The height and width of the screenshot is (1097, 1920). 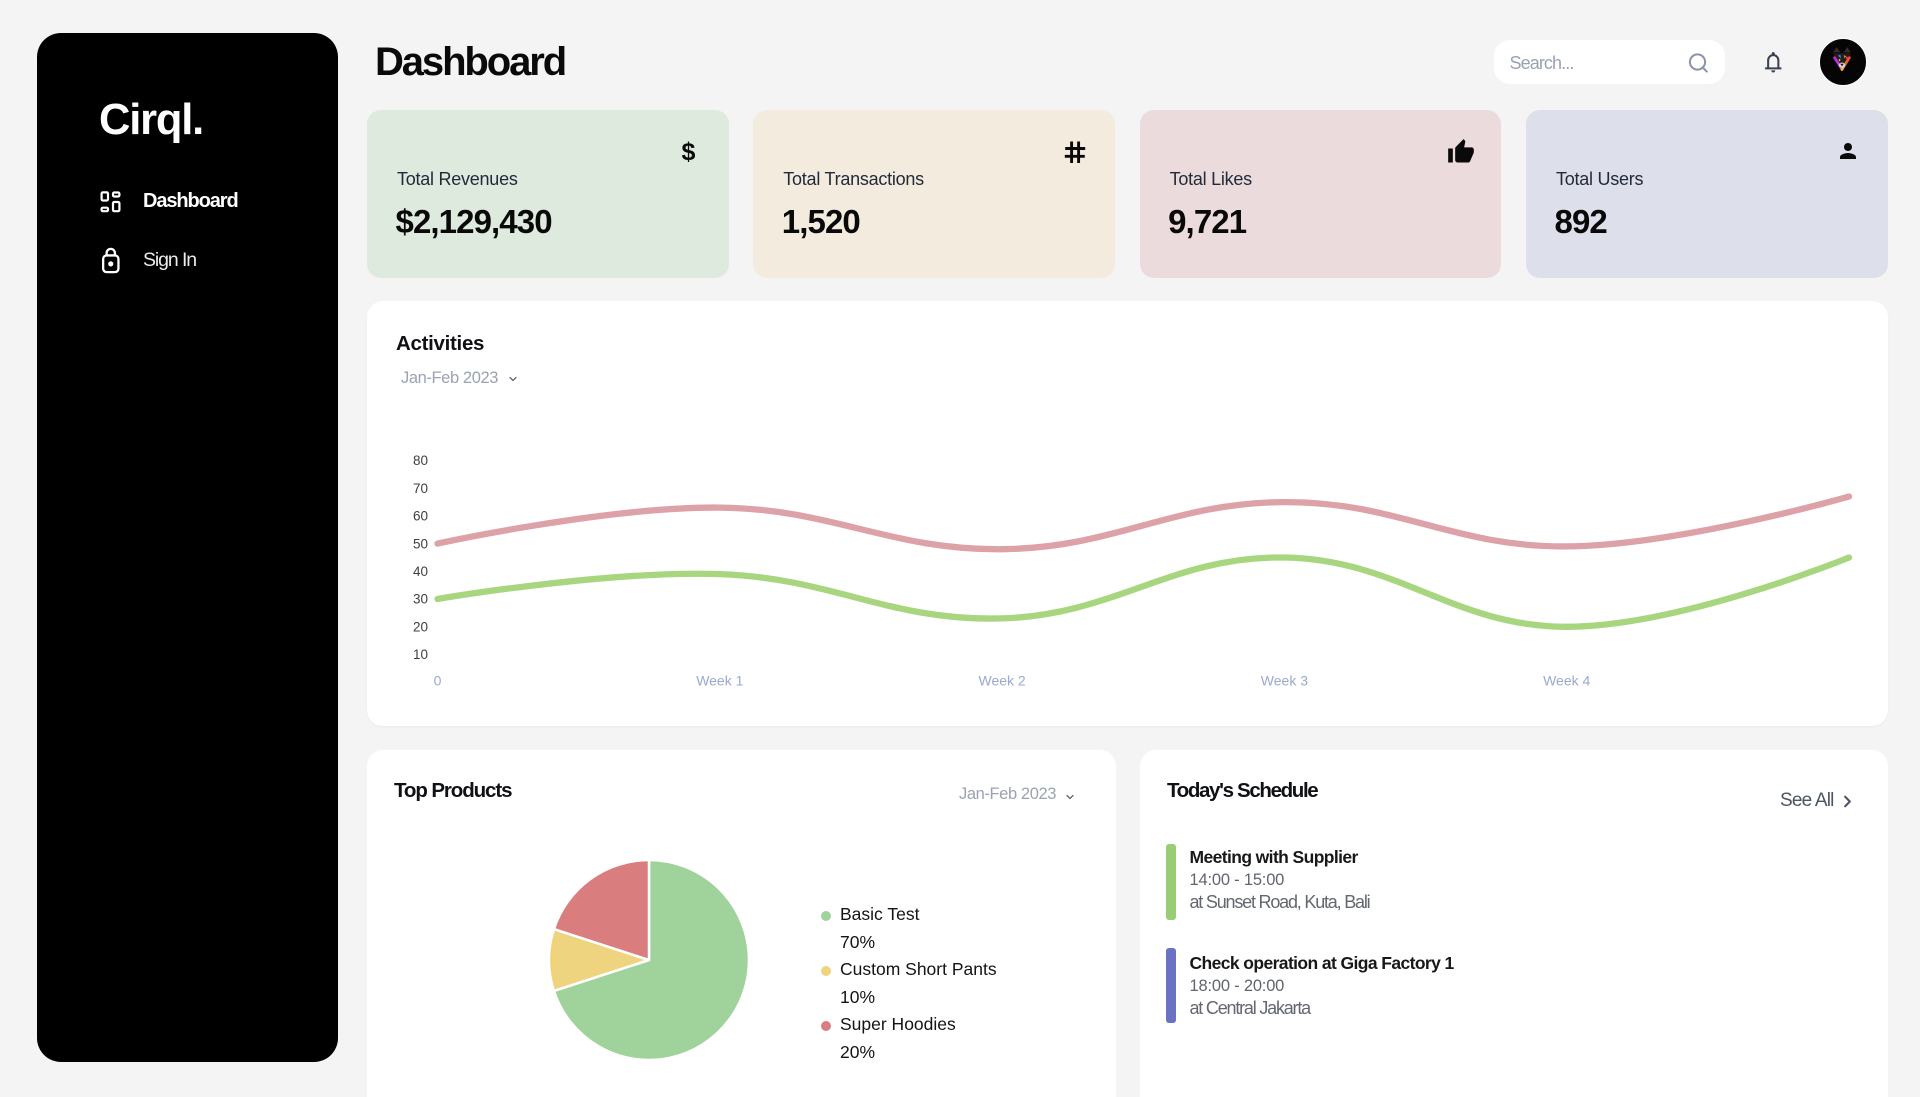 What do you see at coordinates (420, 571) in the screenshot?
I see `svg-text: 40` at bounding box center [420, 571].